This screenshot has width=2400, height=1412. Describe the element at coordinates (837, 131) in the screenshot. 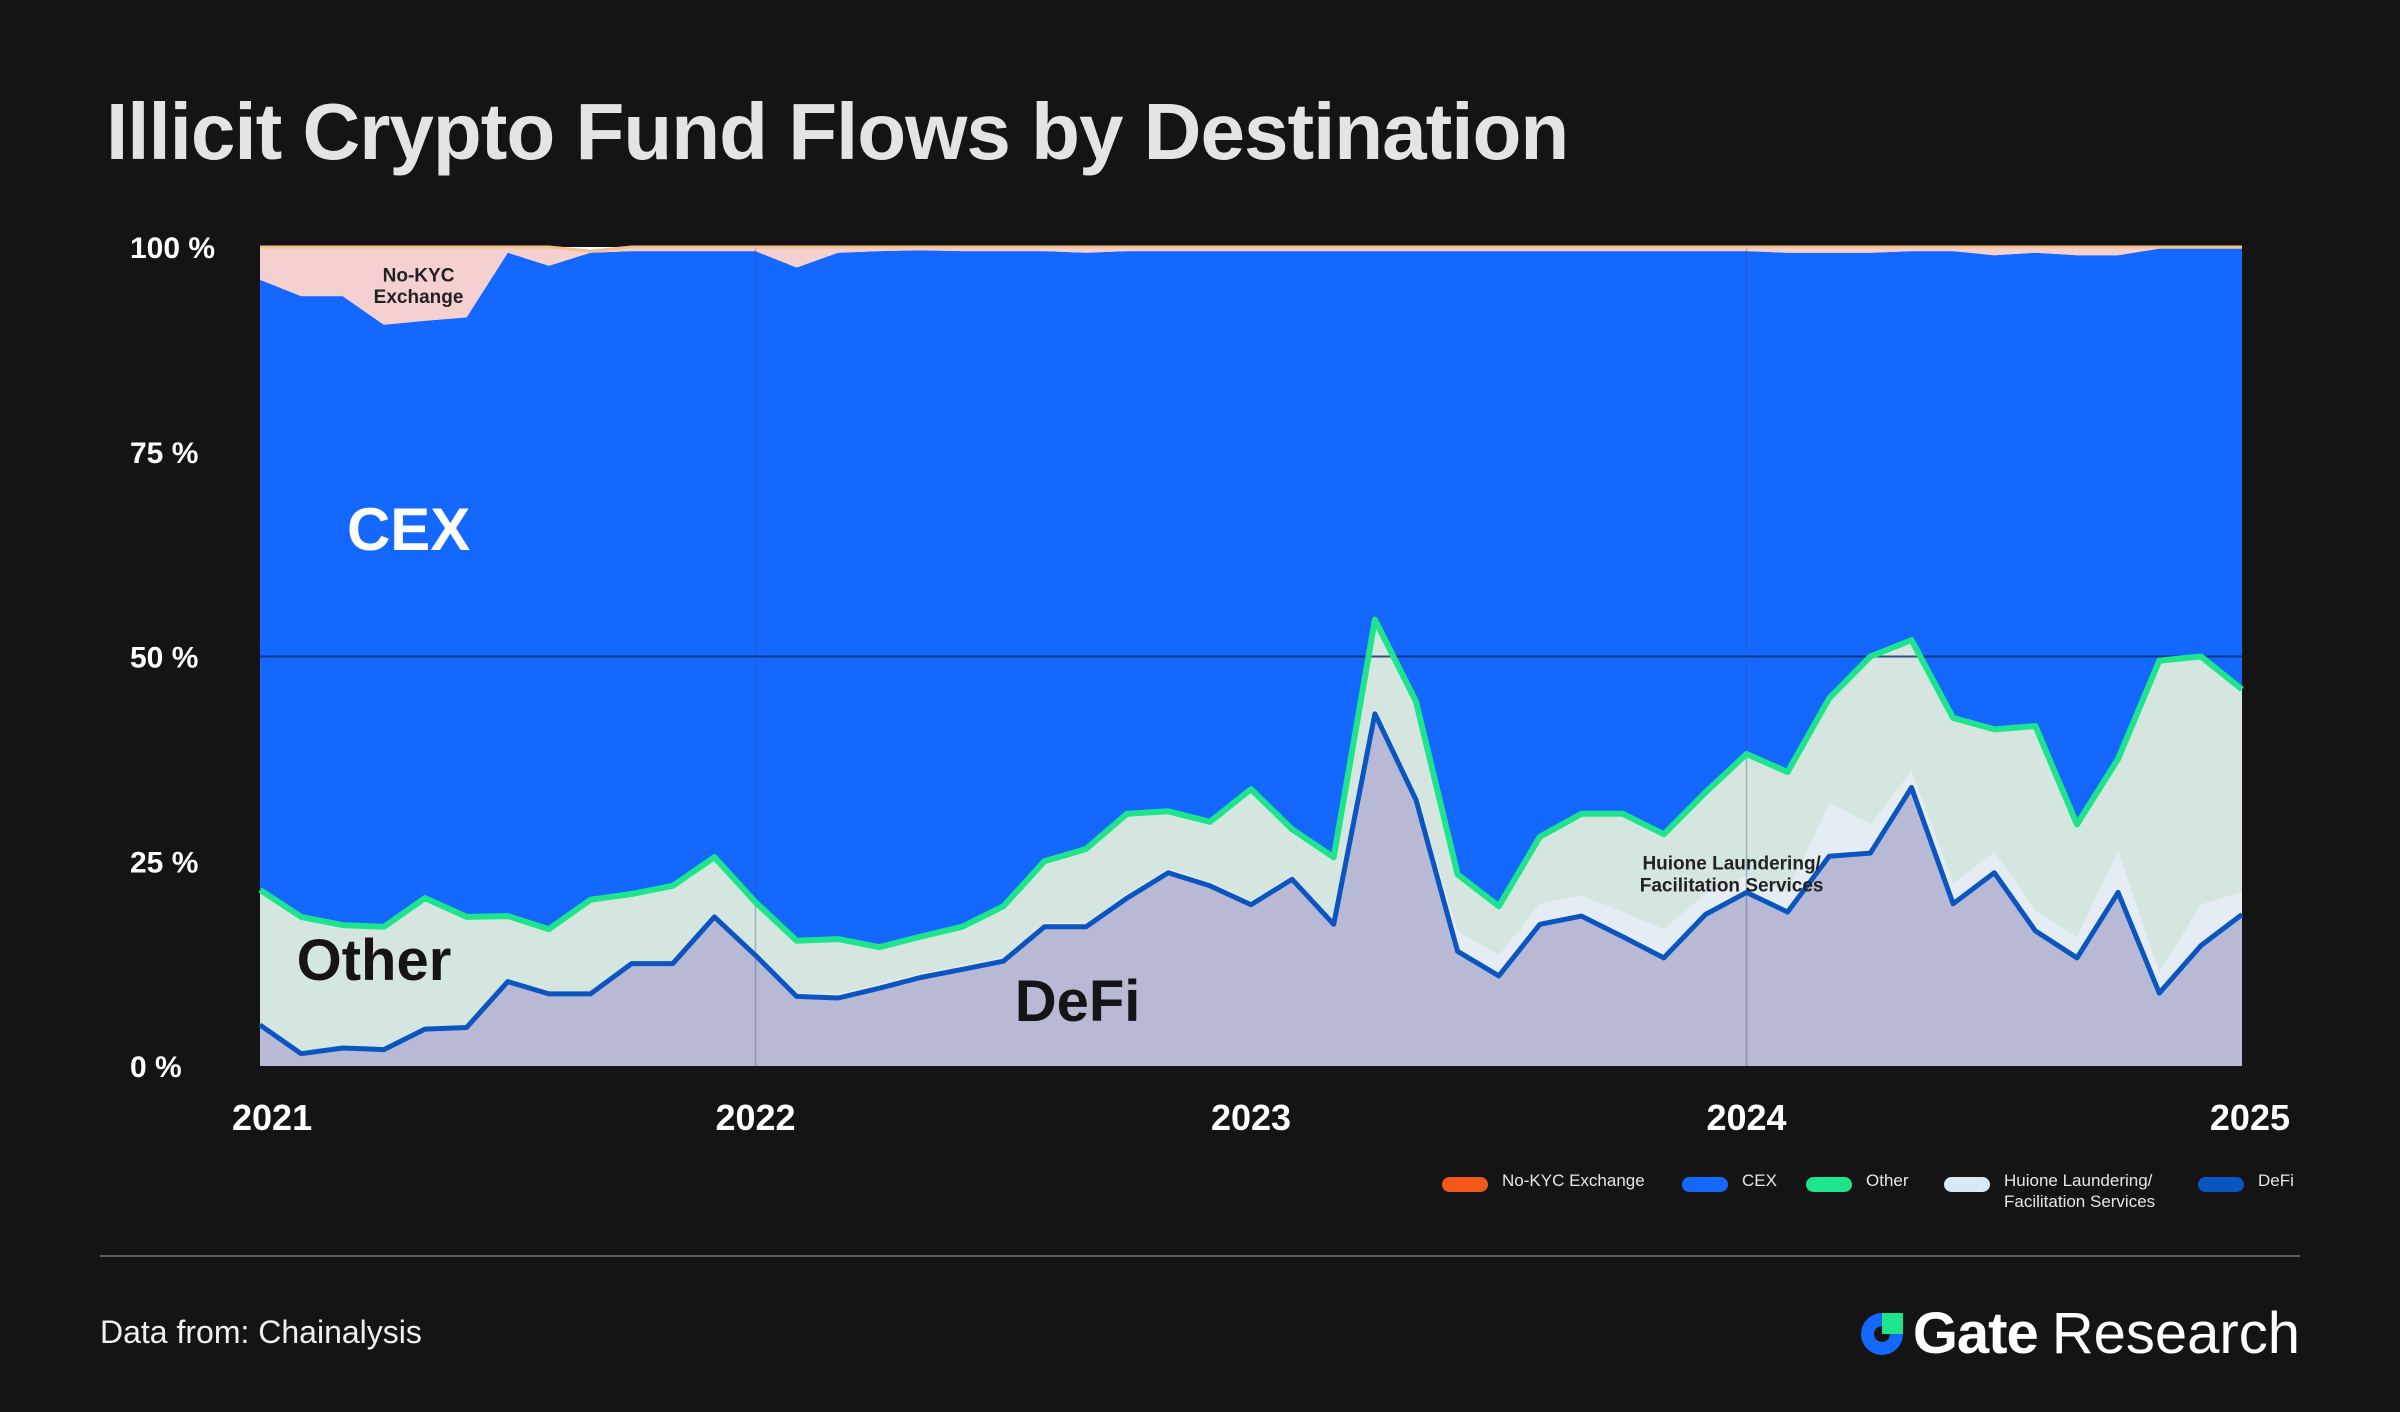

I see `chart-title: Illicit Crypto Fund Flows by Destination` at that location.